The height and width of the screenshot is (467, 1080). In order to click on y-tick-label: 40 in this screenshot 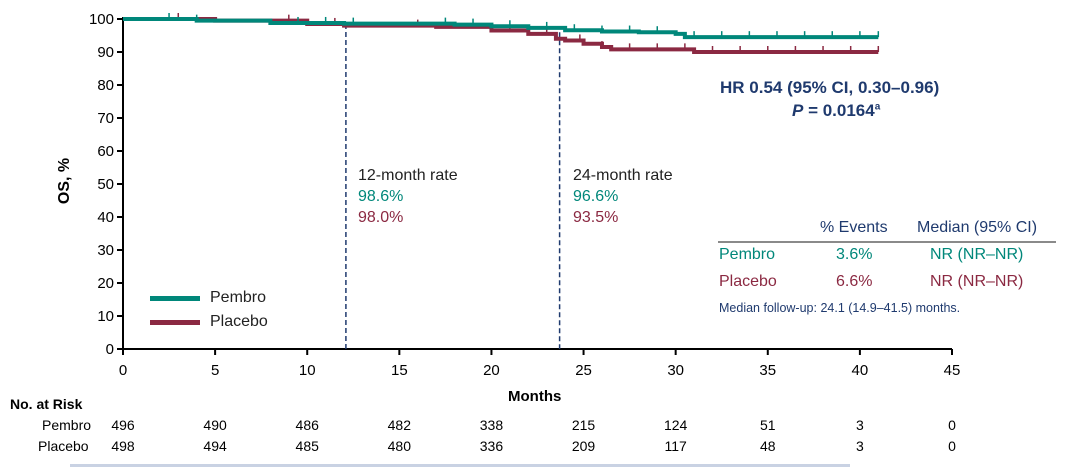, I will do `click(105, 217)`.